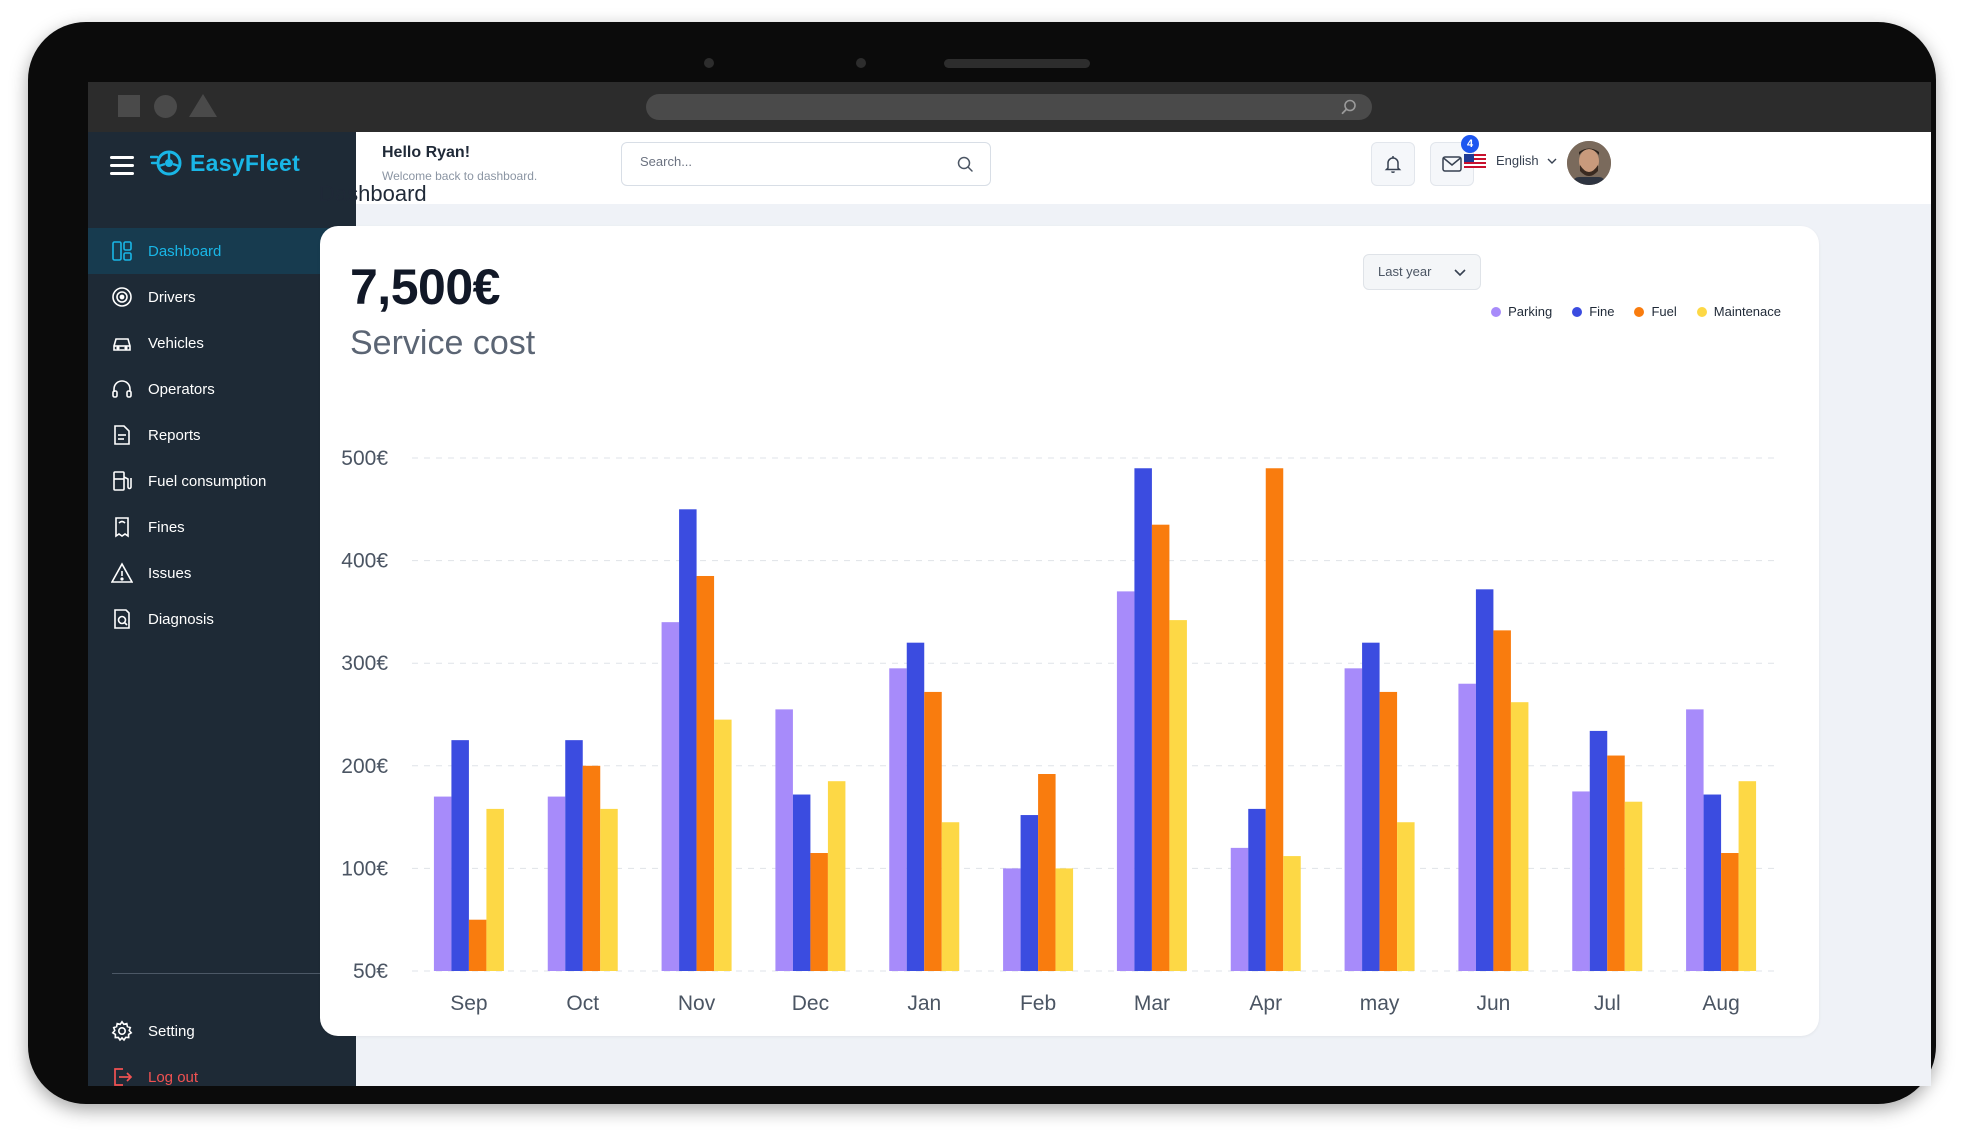 Image resolution: width=1963 pixels, height=1134 pixels. What do you see at coordinates (591, 868) in the screenshot?
I see `bar-fuel-oct` at bounding box center [591, 868].